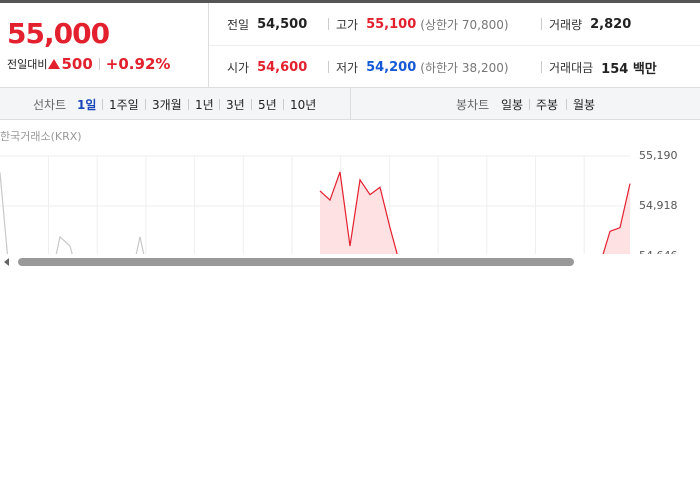 This screenshot has height=490, width=700. I want to click on stat: 전일 54,500, so click(267, 24).